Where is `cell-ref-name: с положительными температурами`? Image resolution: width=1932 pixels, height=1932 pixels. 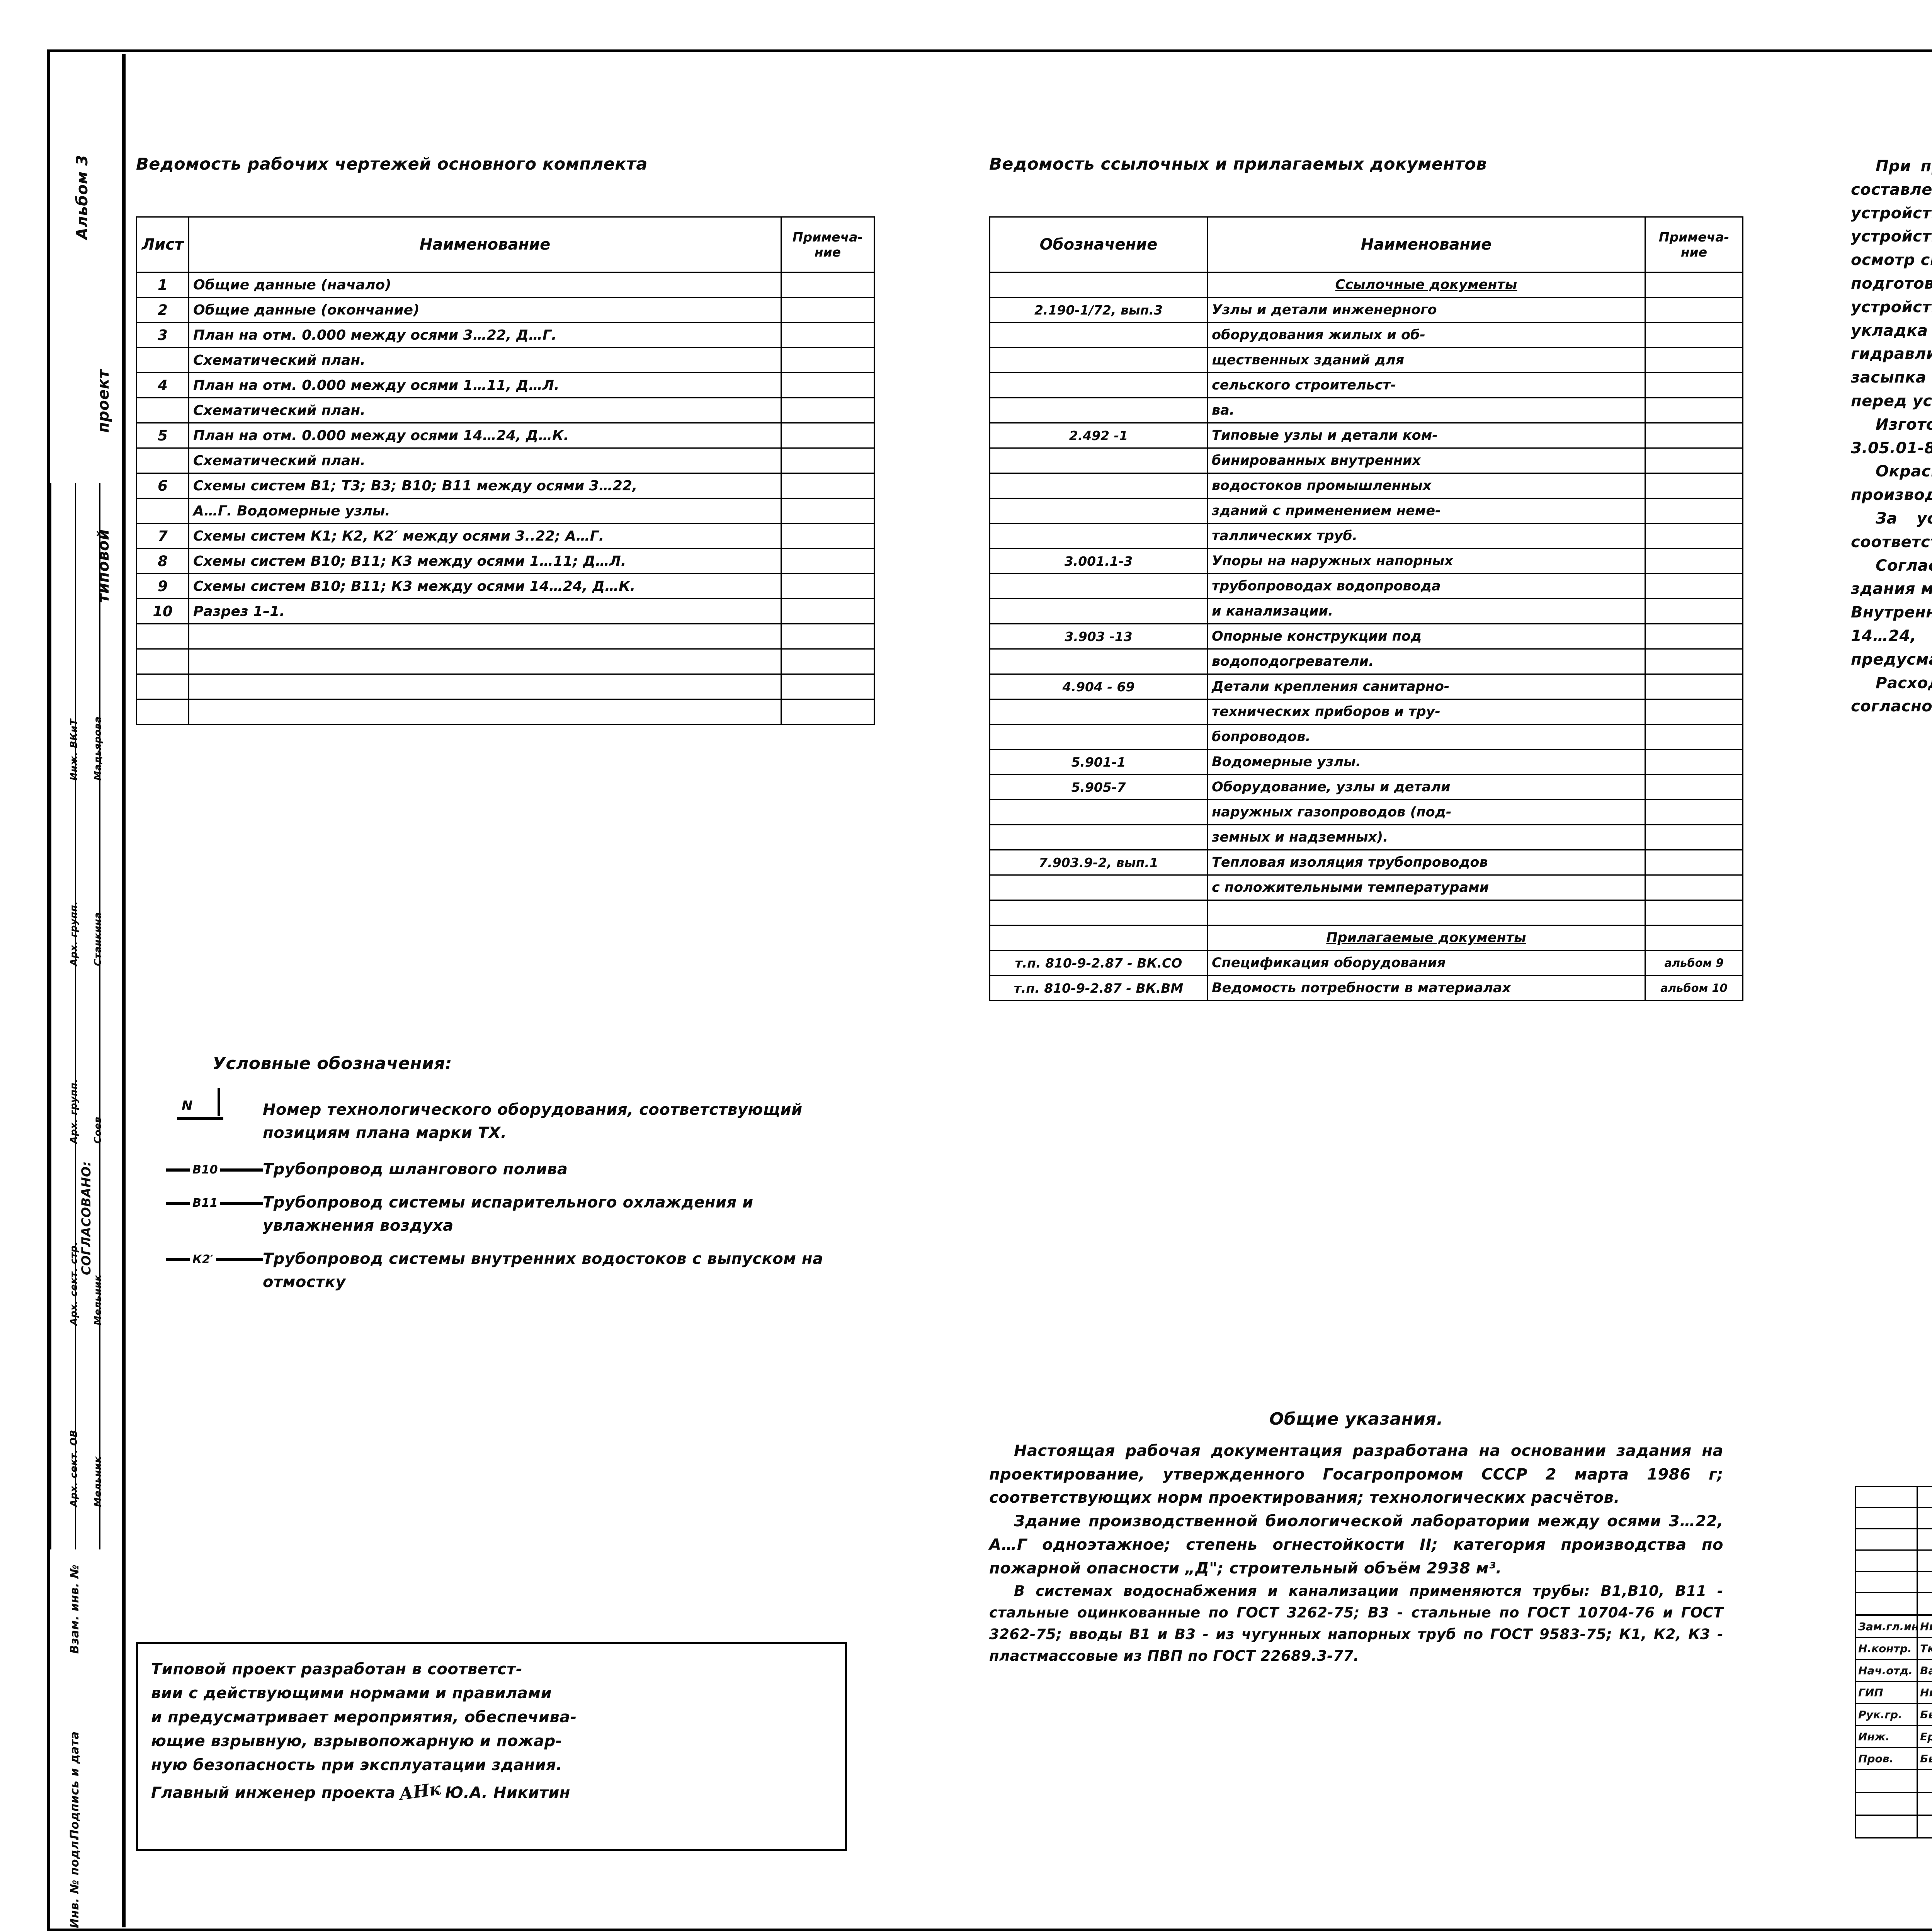
cell-ref-name: с положительными температурами is located at coordinates (1426, 887).